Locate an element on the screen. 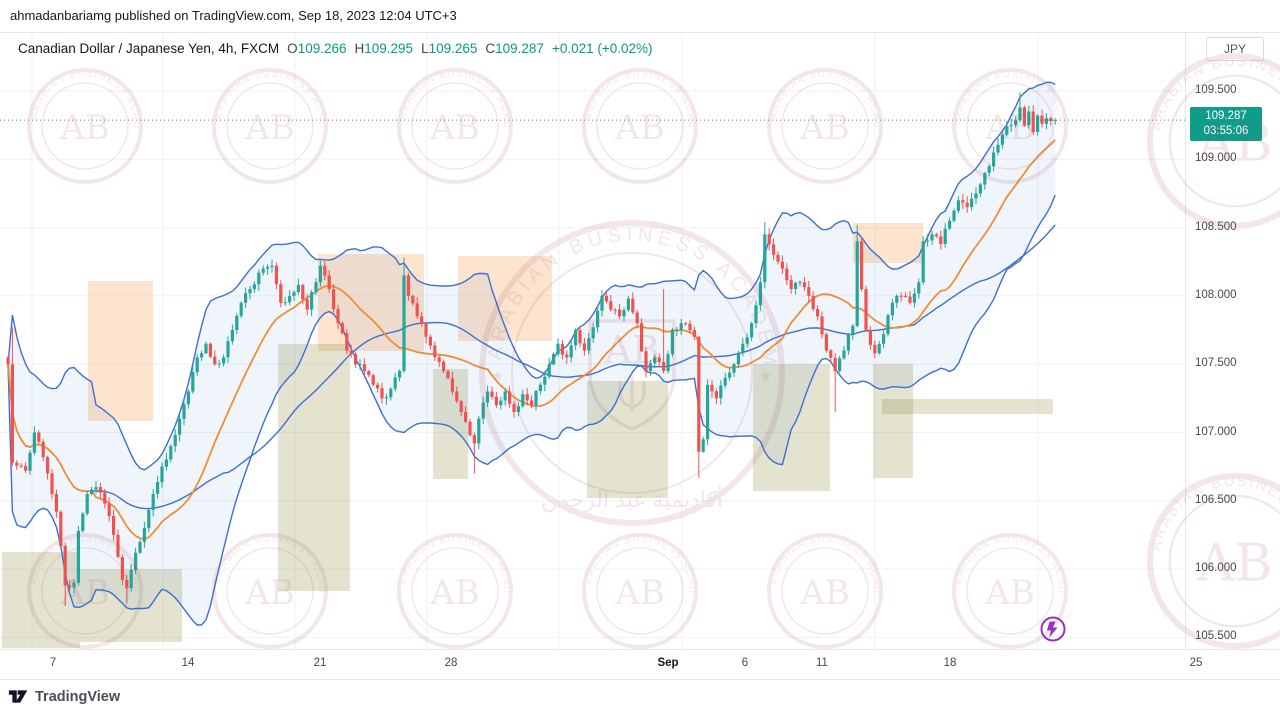 The height and width of the screenshot is (716, 1280). lightning-bolt-icon is located at coordinates (1053, 629).